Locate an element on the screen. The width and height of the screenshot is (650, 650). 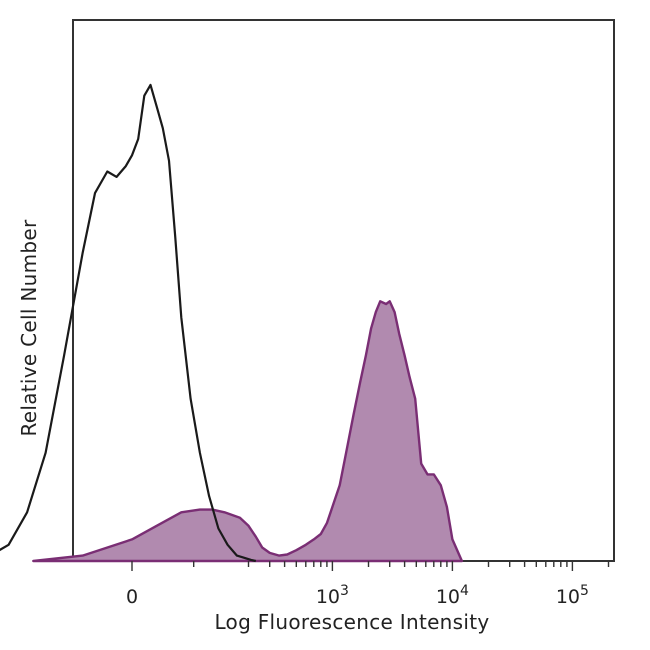
x-tick-label: 0 is located at coordinates (132, 597).